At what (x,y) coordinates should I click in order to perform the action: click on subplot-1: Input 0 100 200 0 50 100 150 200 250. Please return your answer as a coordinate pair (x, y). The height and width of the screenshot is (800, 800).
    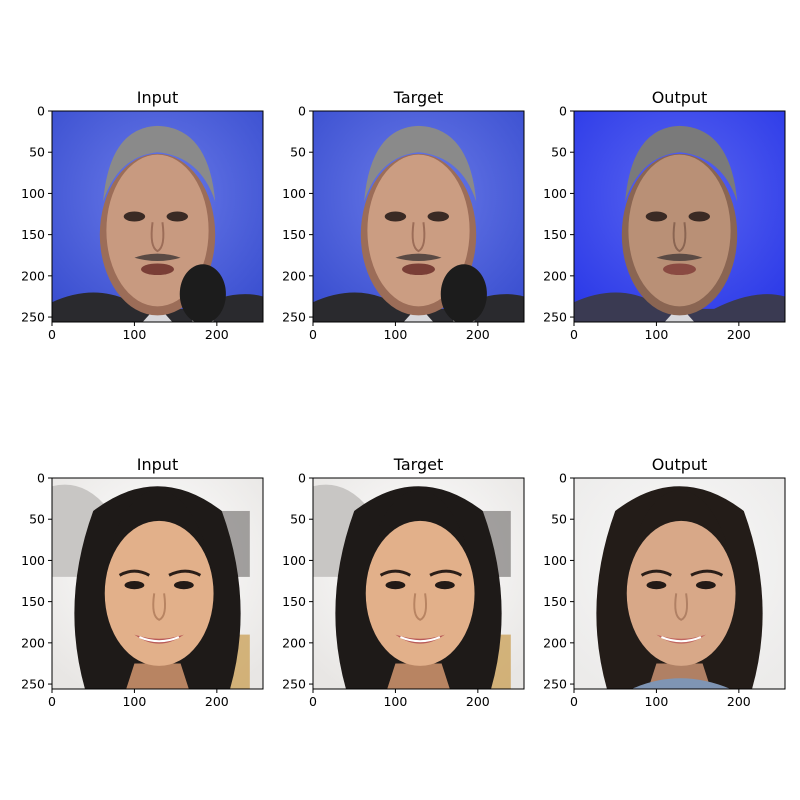
    Looking at the image, I should click on (142, 215).